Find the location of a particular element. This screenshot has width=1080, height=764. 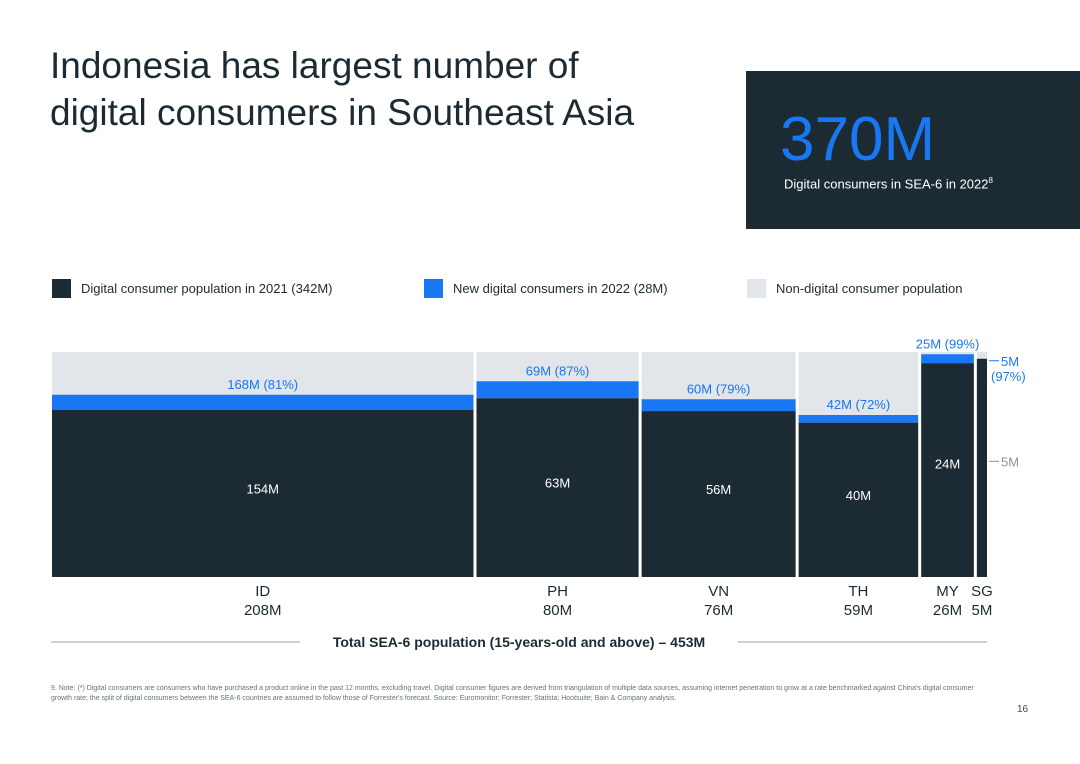

bar-new-2022-ph is located at coordinates (557, 390).